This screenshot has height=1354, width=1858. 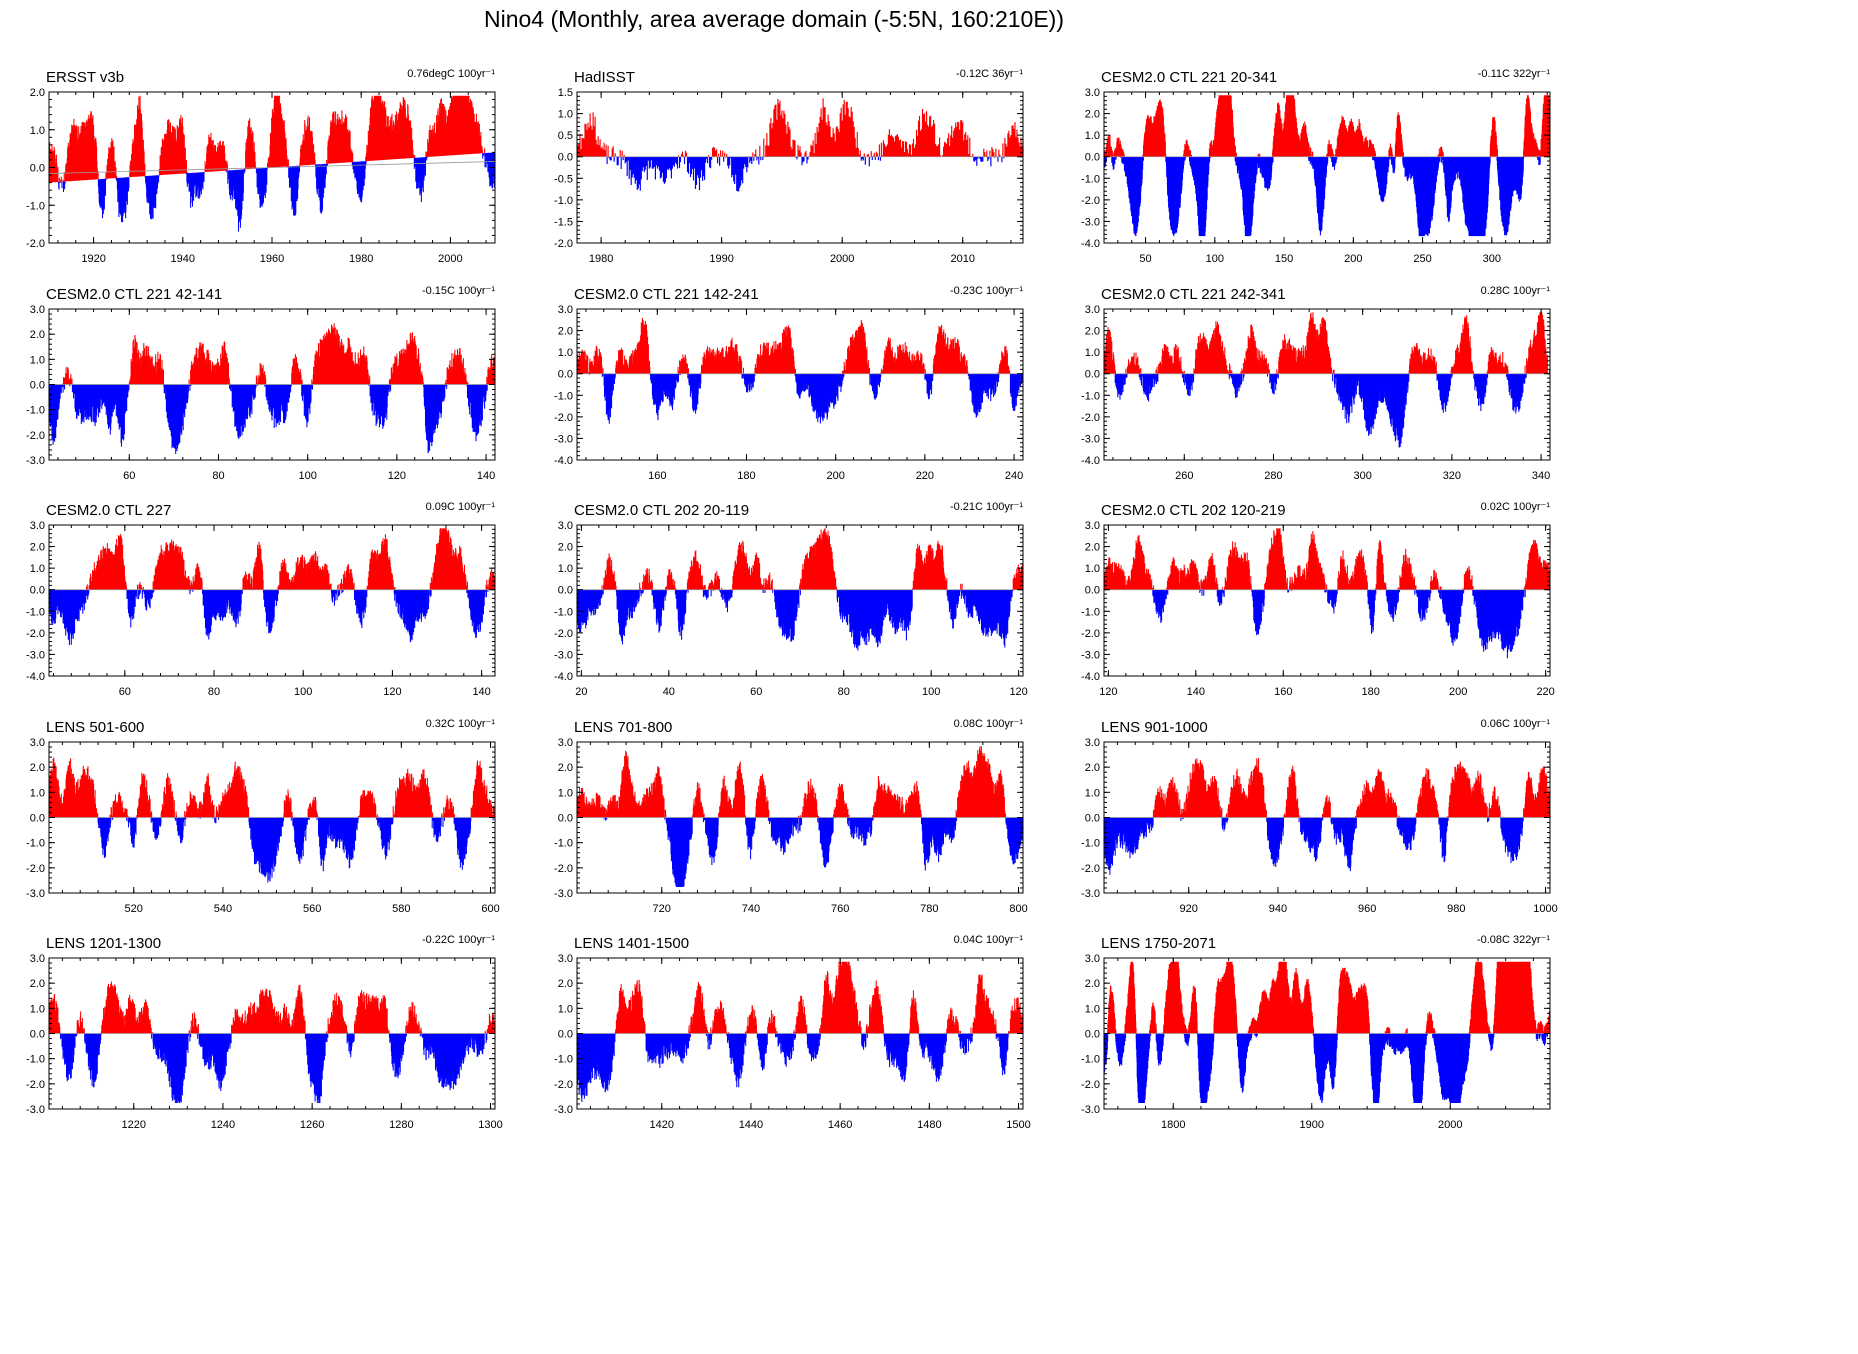 What do you see at coordinates (604, 77) in the screenshot?
I see `panel-title: HadISST` at bounding box center [604, 77].